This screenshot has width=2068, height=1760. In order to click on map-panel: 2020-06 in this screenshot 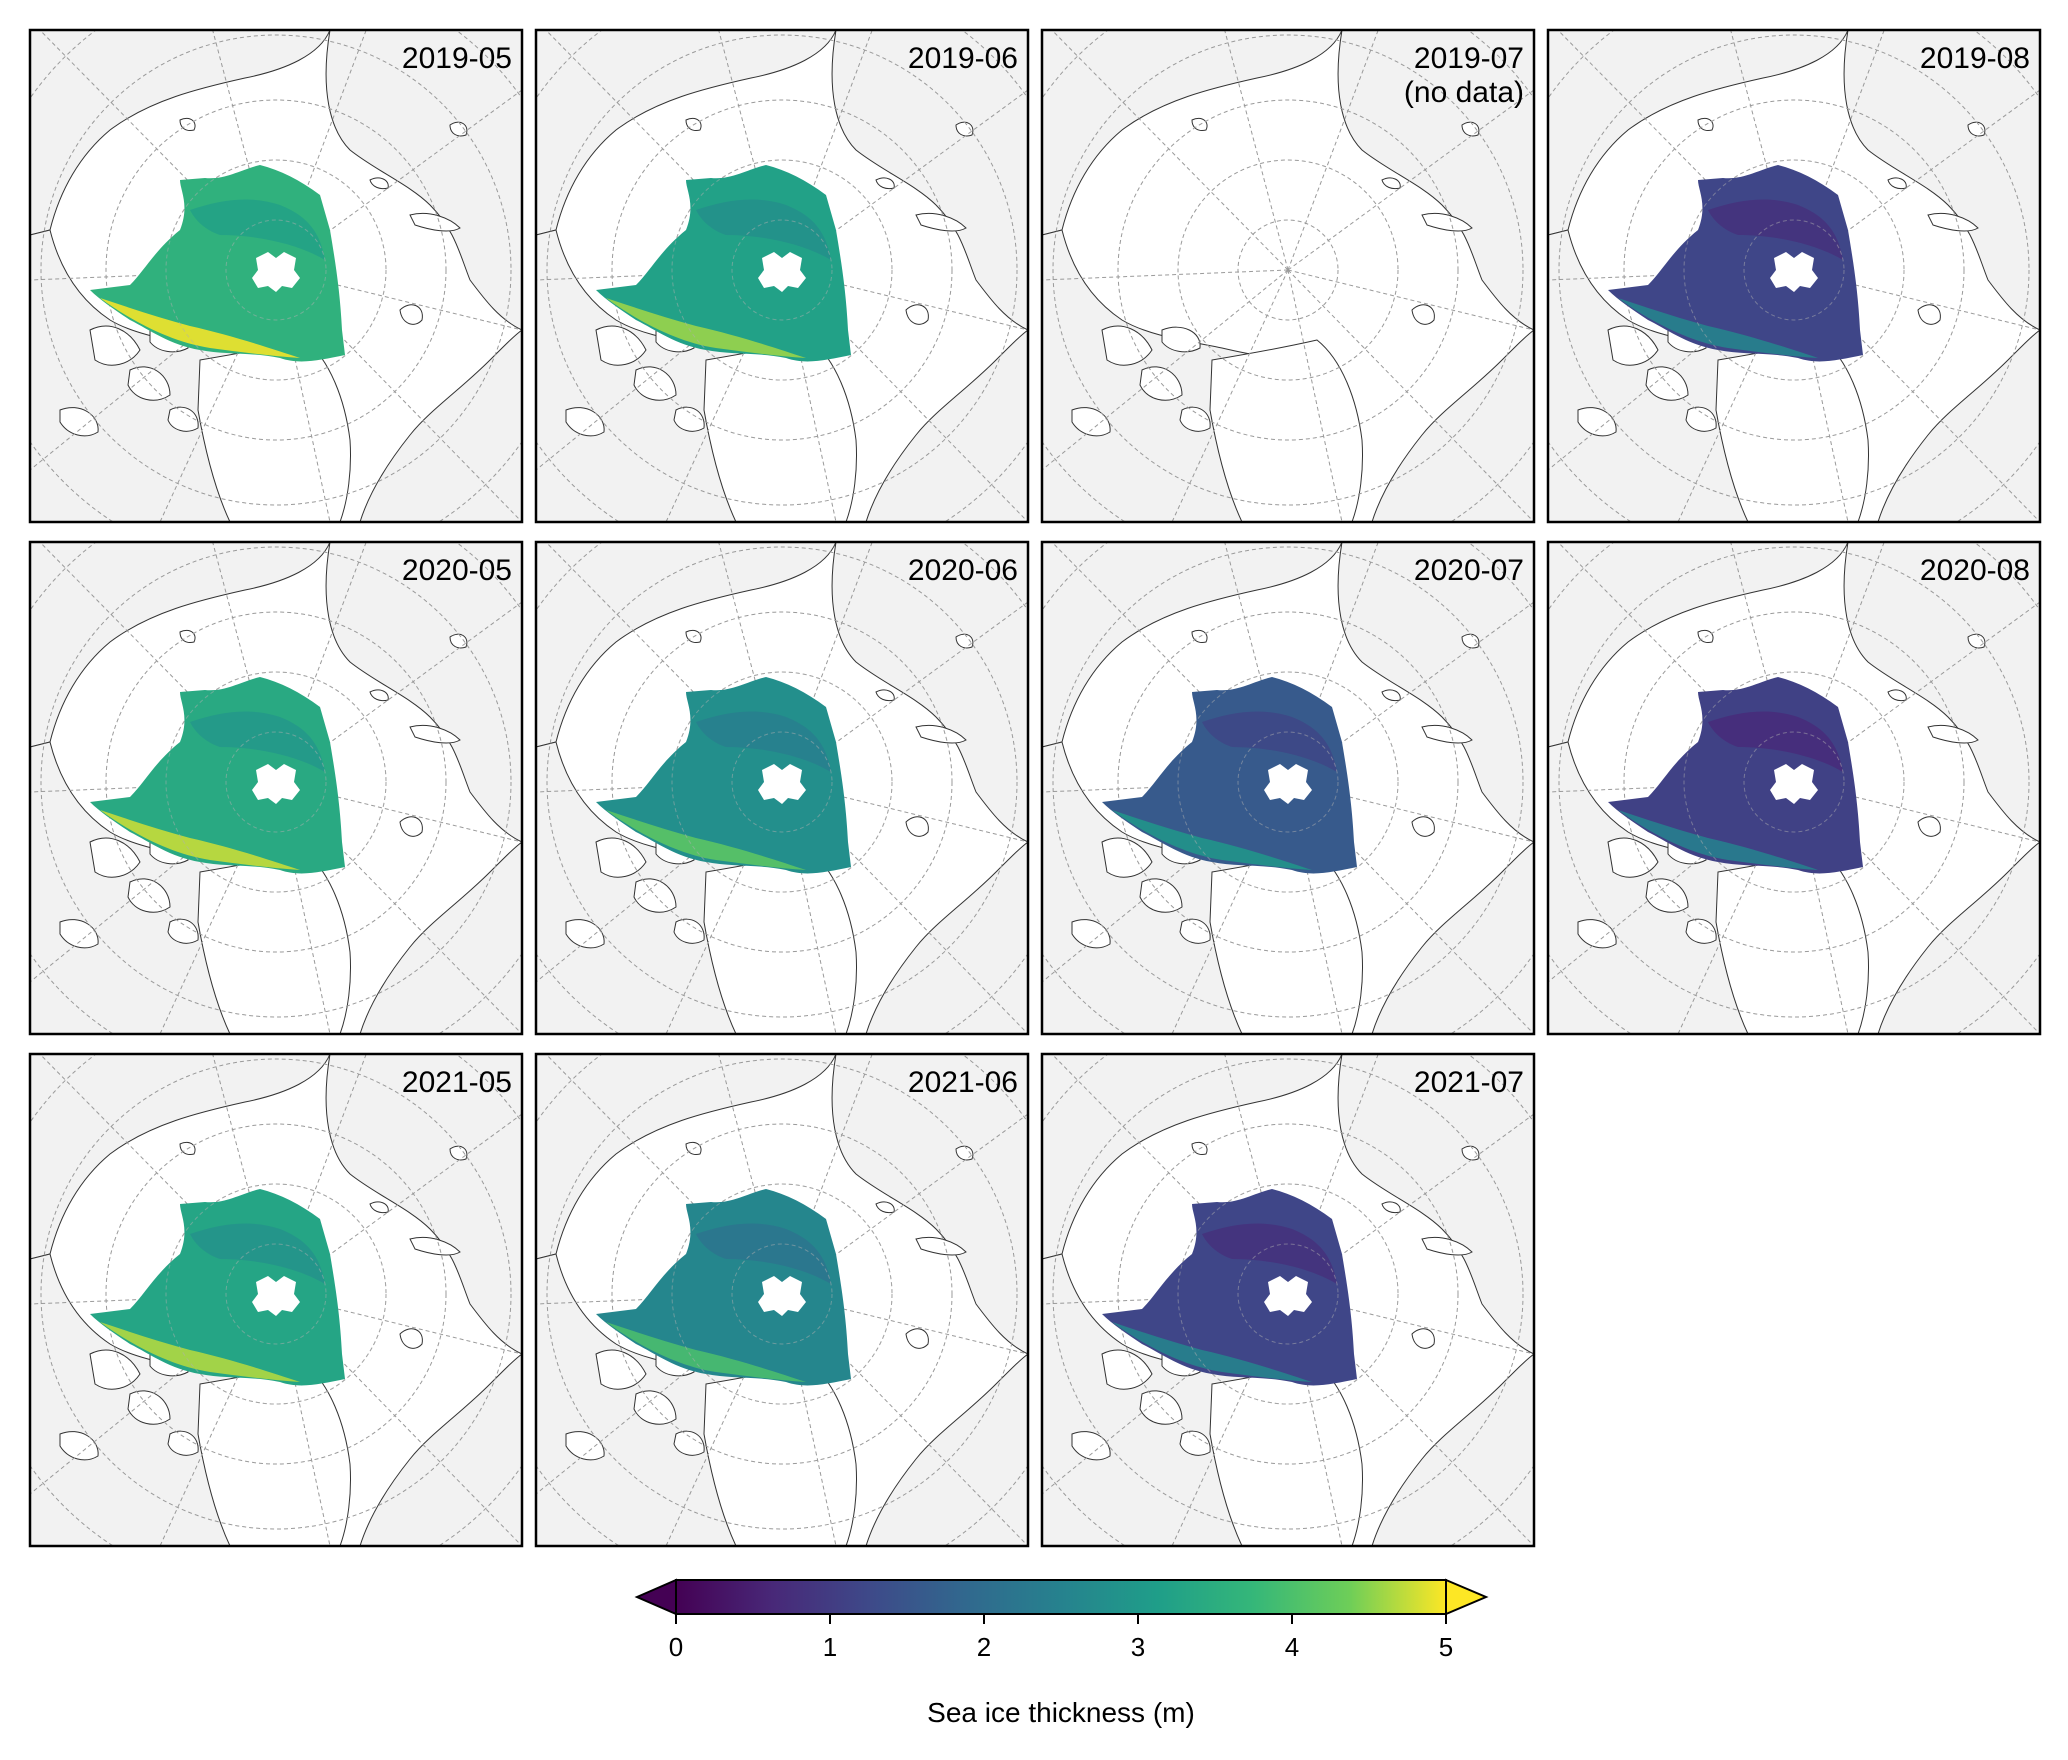, I will do `click(782, 788)`.